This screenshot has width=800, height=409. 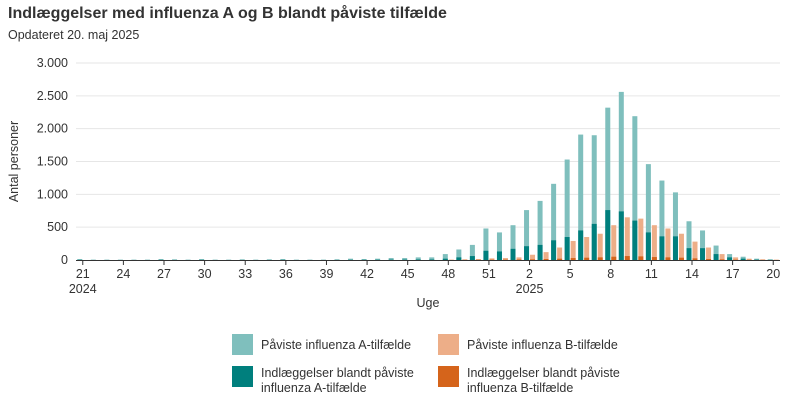 What do you see at coordinates (123, 274) in the screenshot?
I see `x-tick-label: 24` at bounding box center [123, 274].